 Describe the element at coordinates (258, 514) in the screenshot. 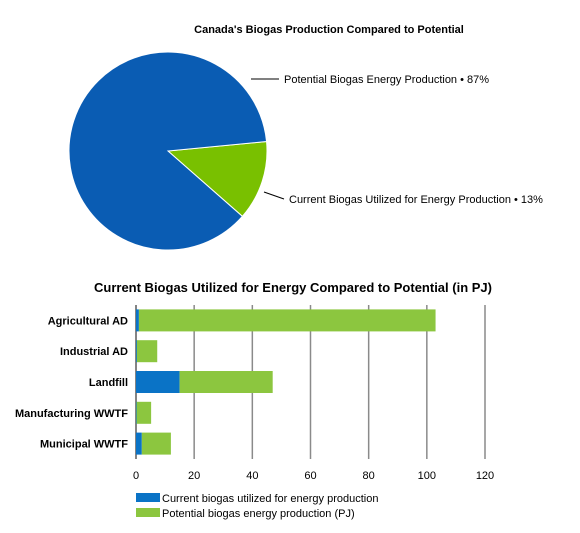

I see `legend-label-potential: Potential biogas energy production (PJ)` at that location.